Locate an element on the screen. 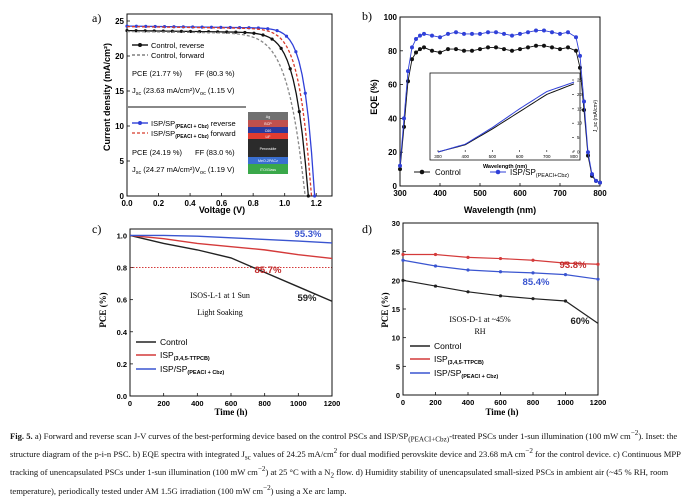 This screenshot has height=501, width=700. layer-ag-label: Ag is located at coordinates (268, 117).